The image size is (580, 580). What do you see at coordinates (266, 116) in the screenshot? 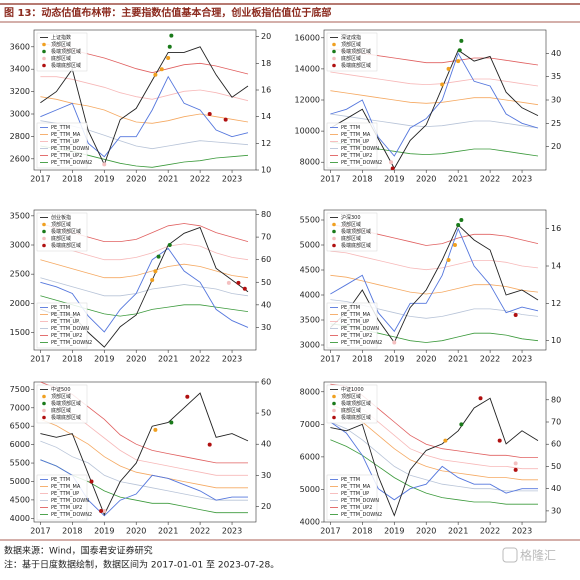
I see `y2-tick-label: 14` at bounding box center [266, 116].